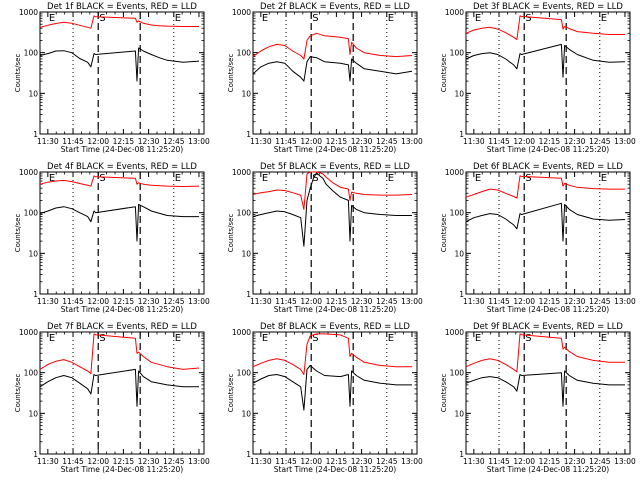 The width and height of the screenshot is (640, 484). I want to click on panel-title: Det 2f BLACK = Events, RED = LLD, so click(335, 7).